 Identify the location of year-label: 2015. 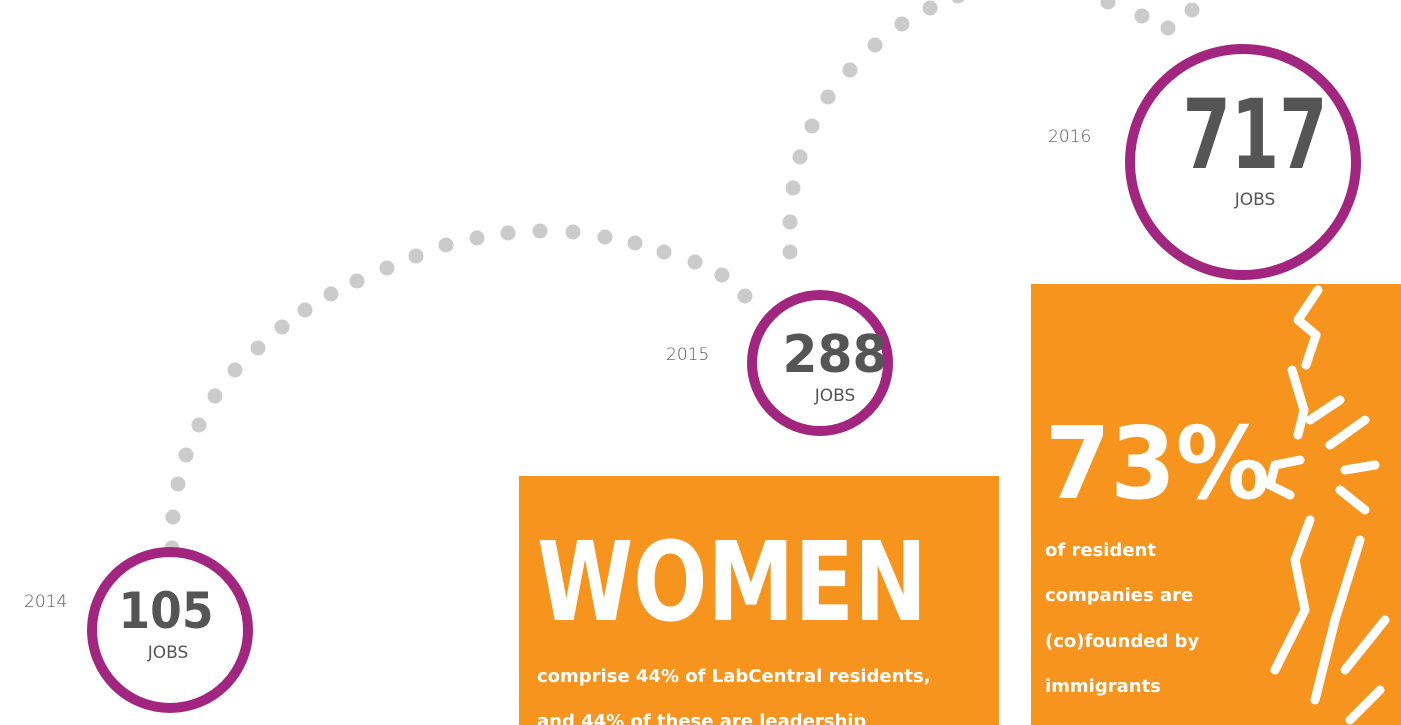
(687, 355).